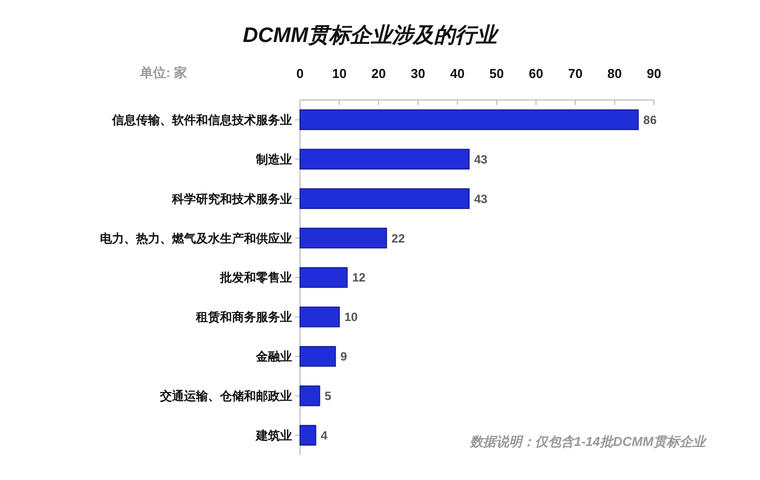 This screenshot has width=760, height=480. Describe the element at coordinates (344, 357) in the screenshot. I see `data-label: 9` at that location.